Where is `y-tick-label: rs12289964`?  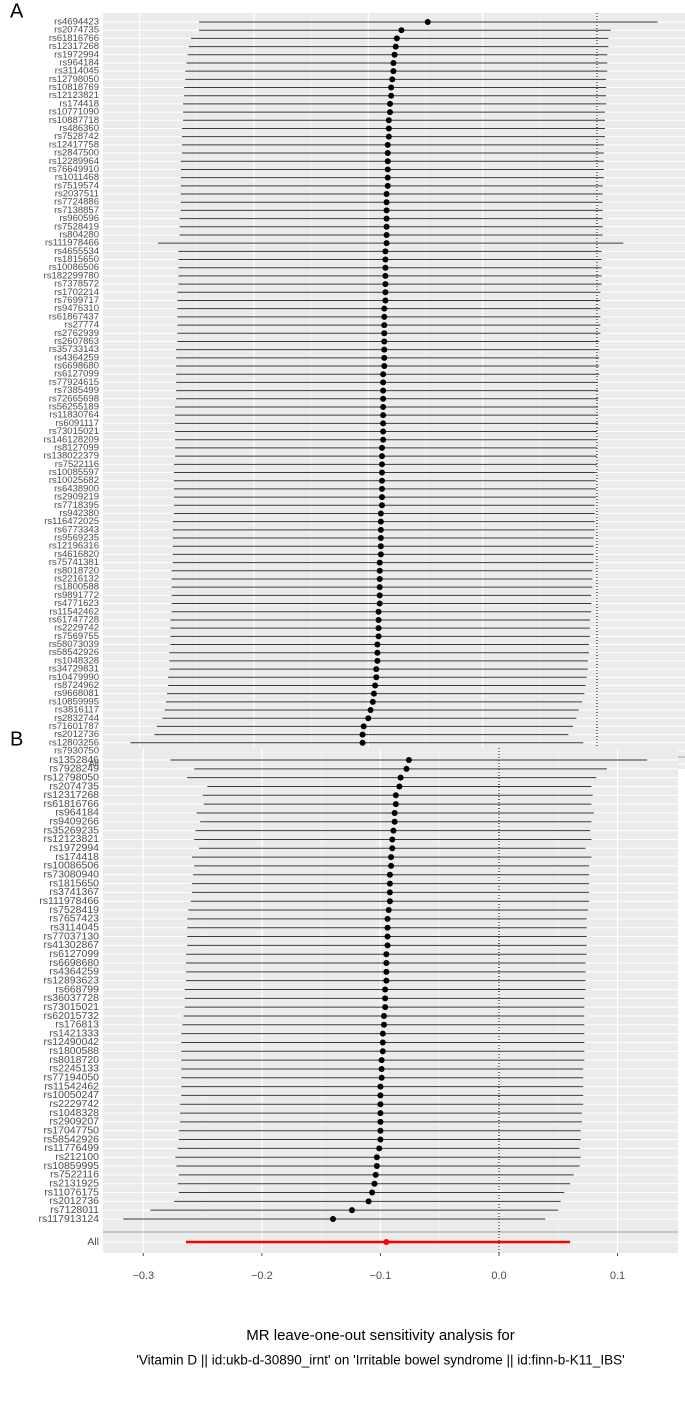 y-tick-label: rs12289964 is located at coordinates (74, 161).